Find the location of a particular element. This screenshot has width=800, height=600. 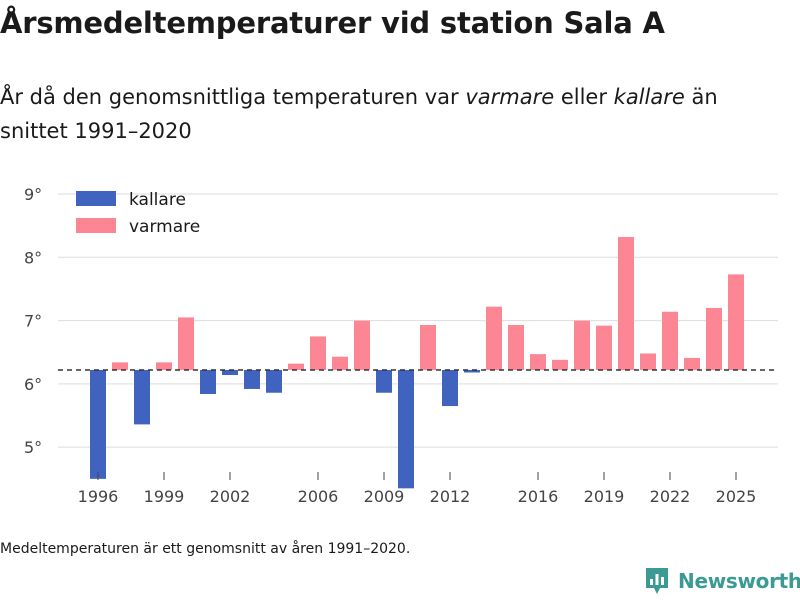

x-tick-label: 2019 is located at coordinates (604, 496).